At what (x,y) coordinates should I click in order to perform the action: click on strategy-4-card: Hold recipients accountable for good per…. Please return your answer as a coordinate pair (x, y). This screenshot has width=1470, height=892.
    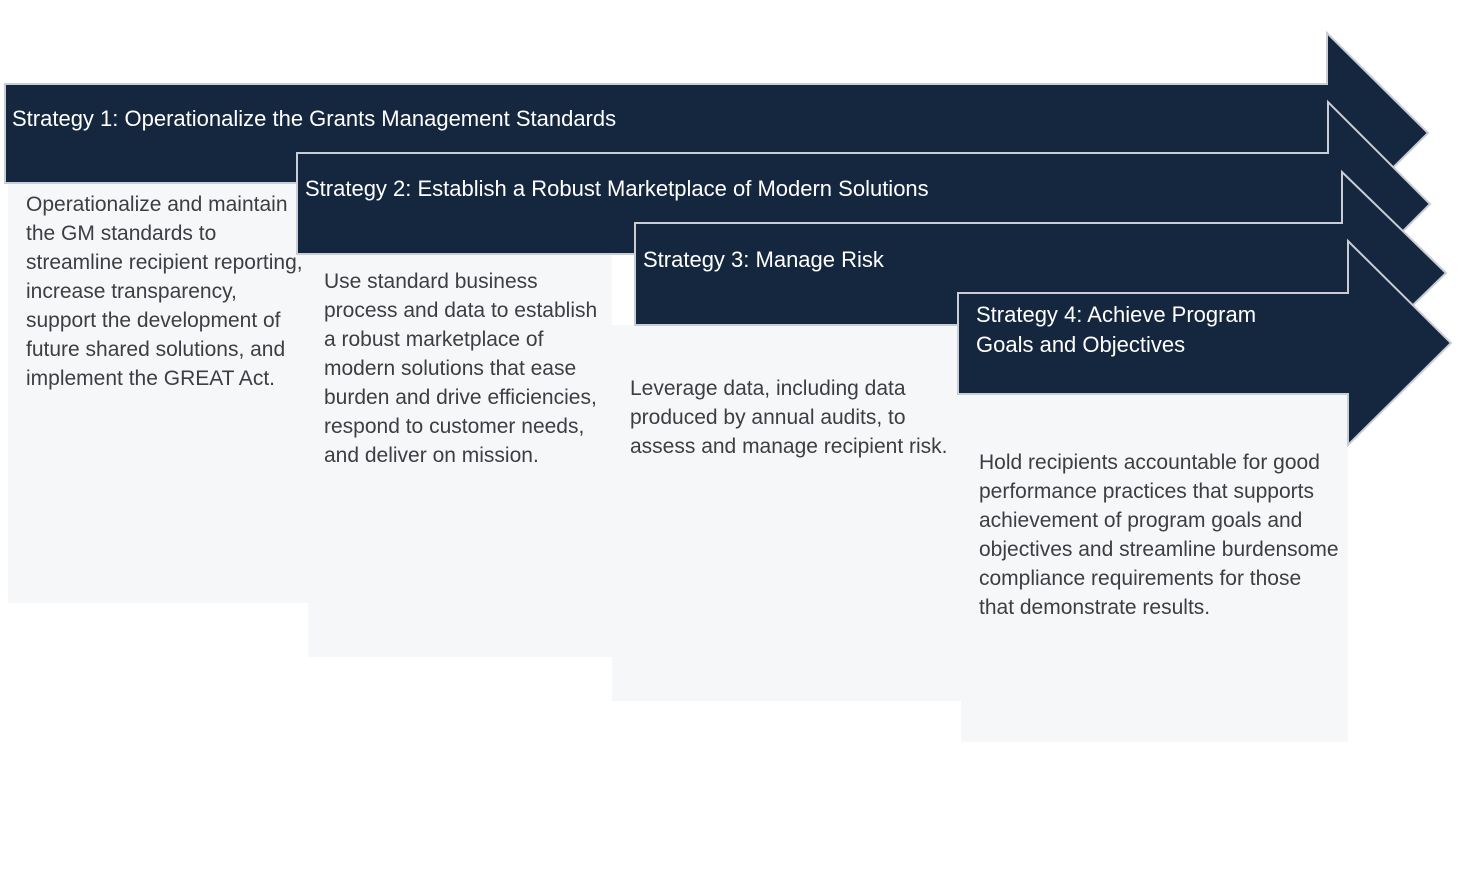
    Looking at the image, I should click on (1154, 568).